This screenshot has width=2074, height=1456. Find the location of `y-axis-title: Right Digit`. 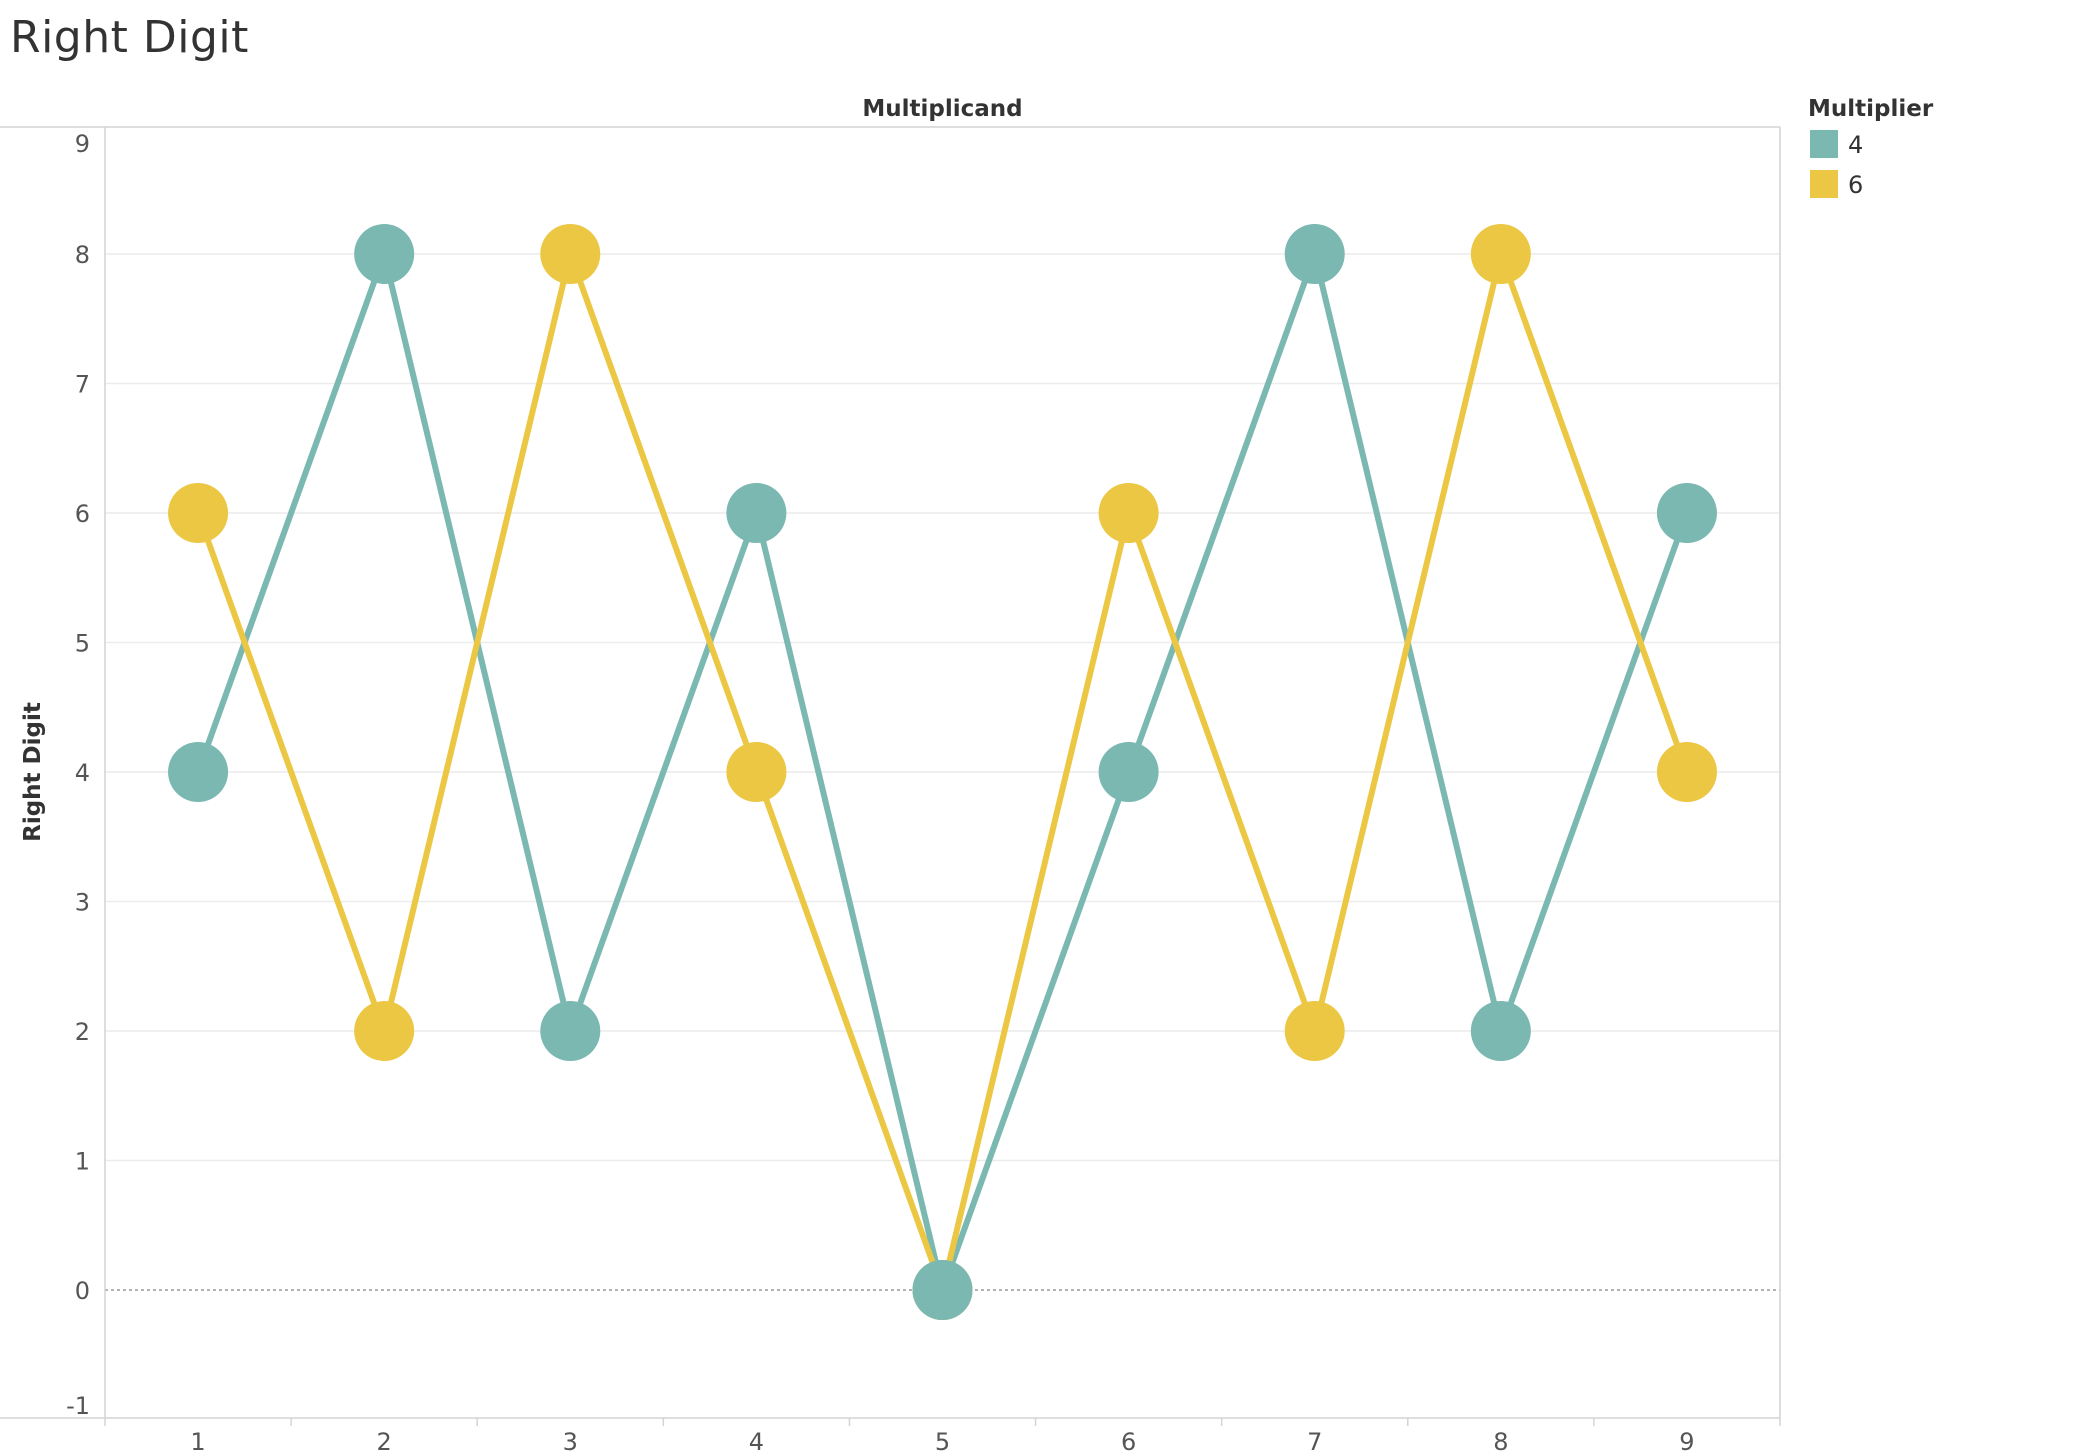

y-axis-title: Right Digit is located at coordinates (33, 772).